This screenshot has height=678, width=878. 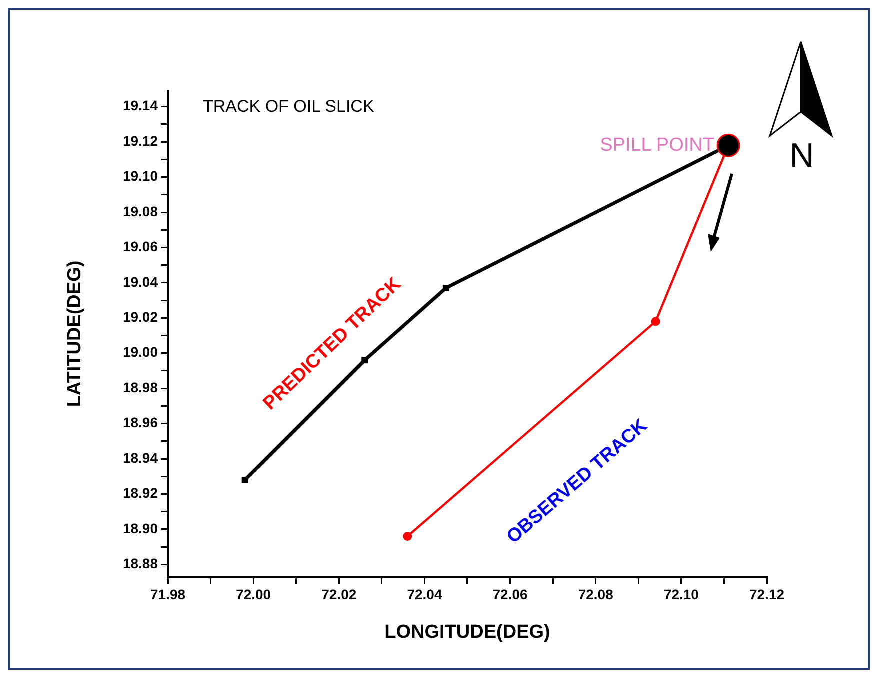 What do you see at coordinates (424, 594) in the screenshot?
I see `x-tick-label: 72.04` at bounding box center [424, 594].